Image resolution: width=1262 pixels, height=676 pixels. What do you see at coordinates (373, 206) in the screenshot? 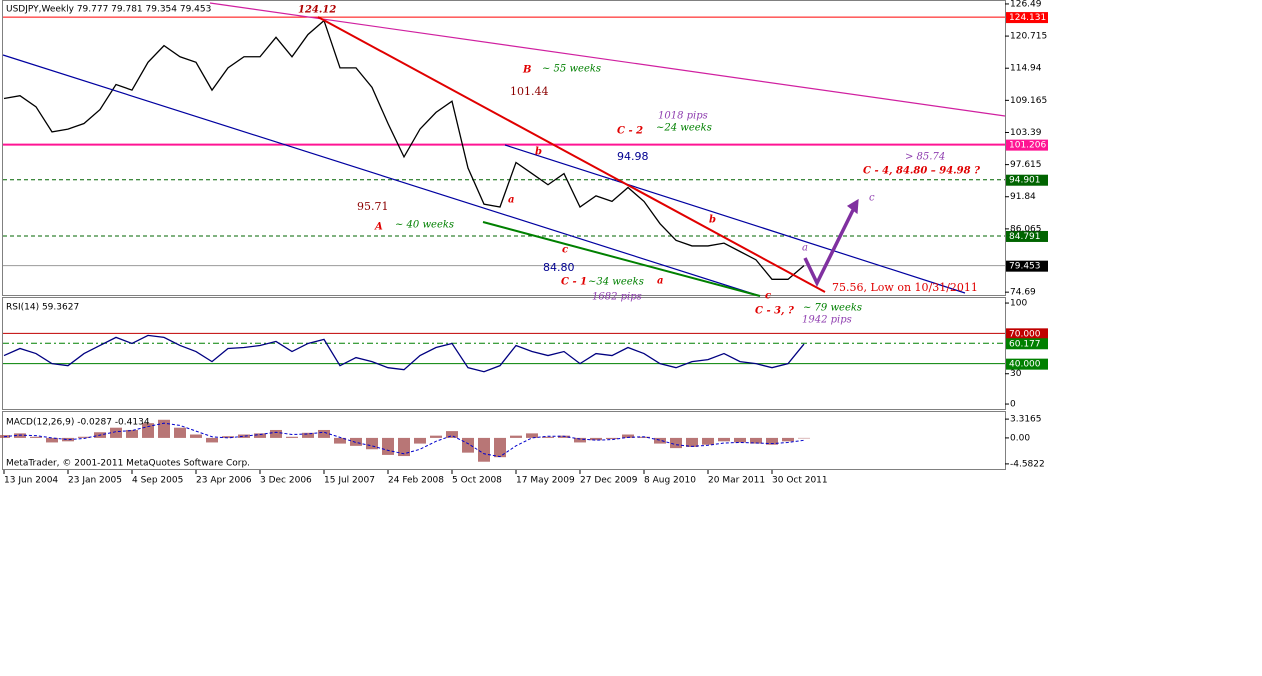
I see `annotation: 95.71` at bounding box center [373, 206].